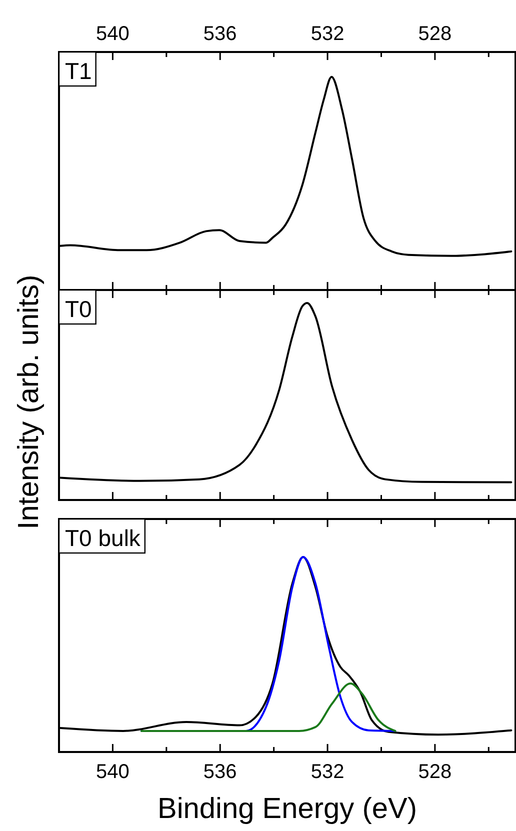 Image resolution: width=516 pixels, height=831 pixels. What do you see at coordinates (113, 772) in the screenshot?
I see `x-tick-label: 540` at bounding box center [113, 772].